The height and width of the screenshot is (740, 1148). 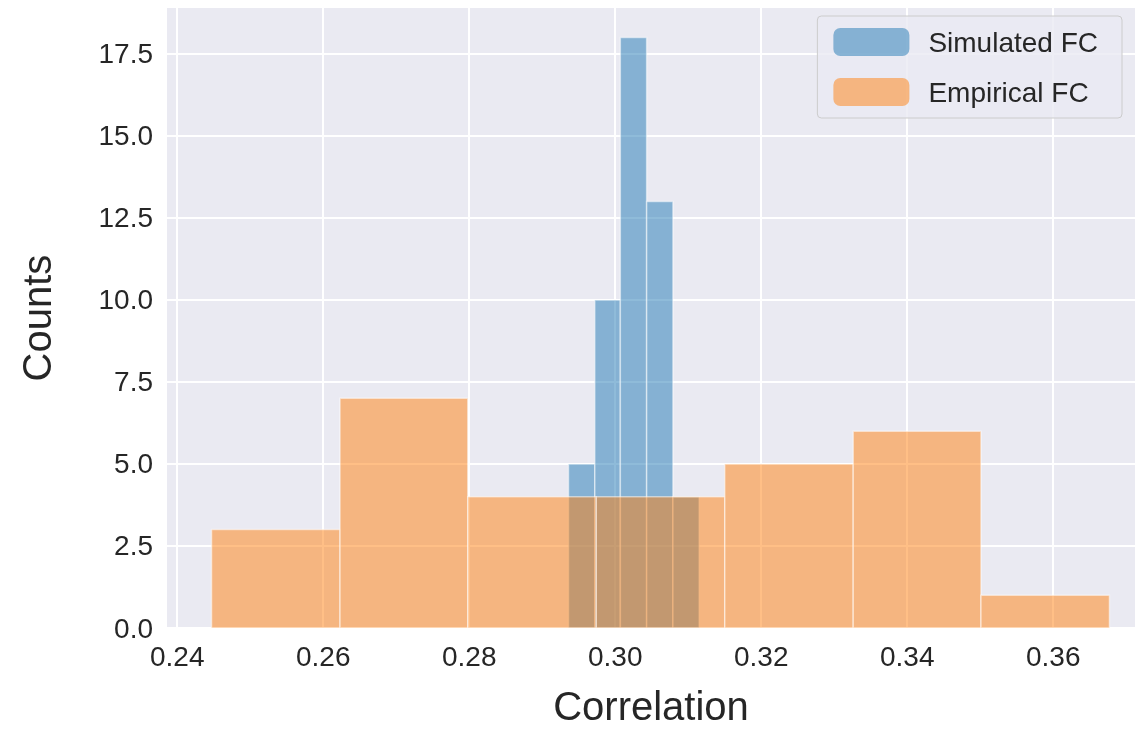 What do you see at coordinates (907, 656) in the screenshot?
I see `x-tick-label: 0.34` at bounding box center [907, 656].